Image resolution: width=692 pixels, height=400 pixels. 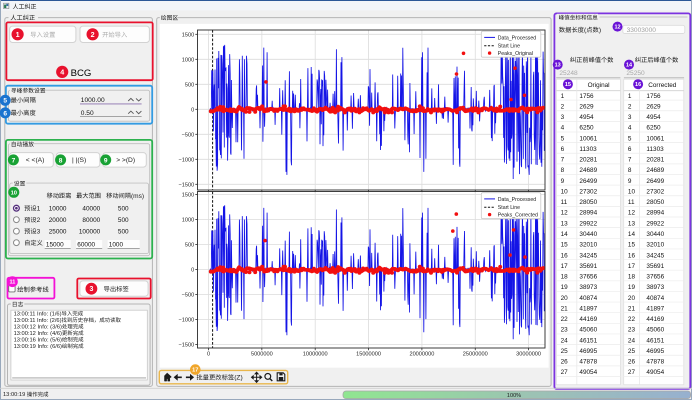 What do you see at coordinates (514, 396) in the screenshot?
I see `svg-text: 100%` at bounding box center [514, 396].